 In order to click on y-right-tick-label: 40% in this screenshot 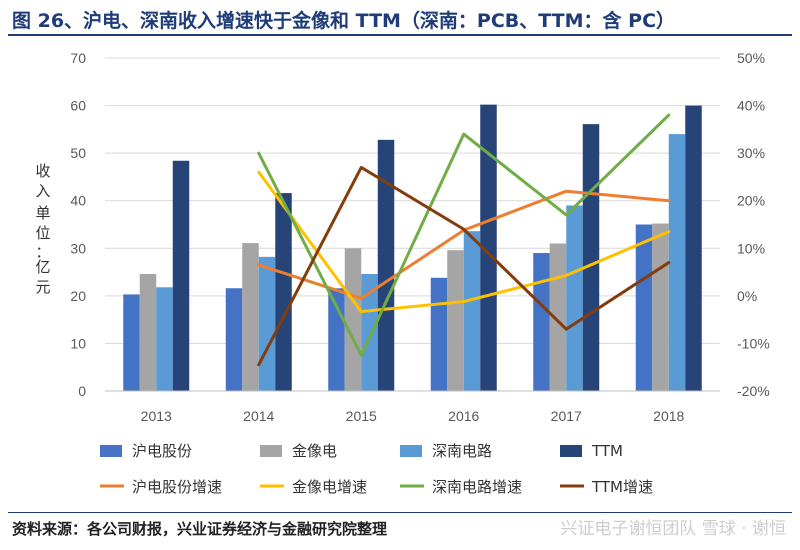, I will do `click(751, 106)`.